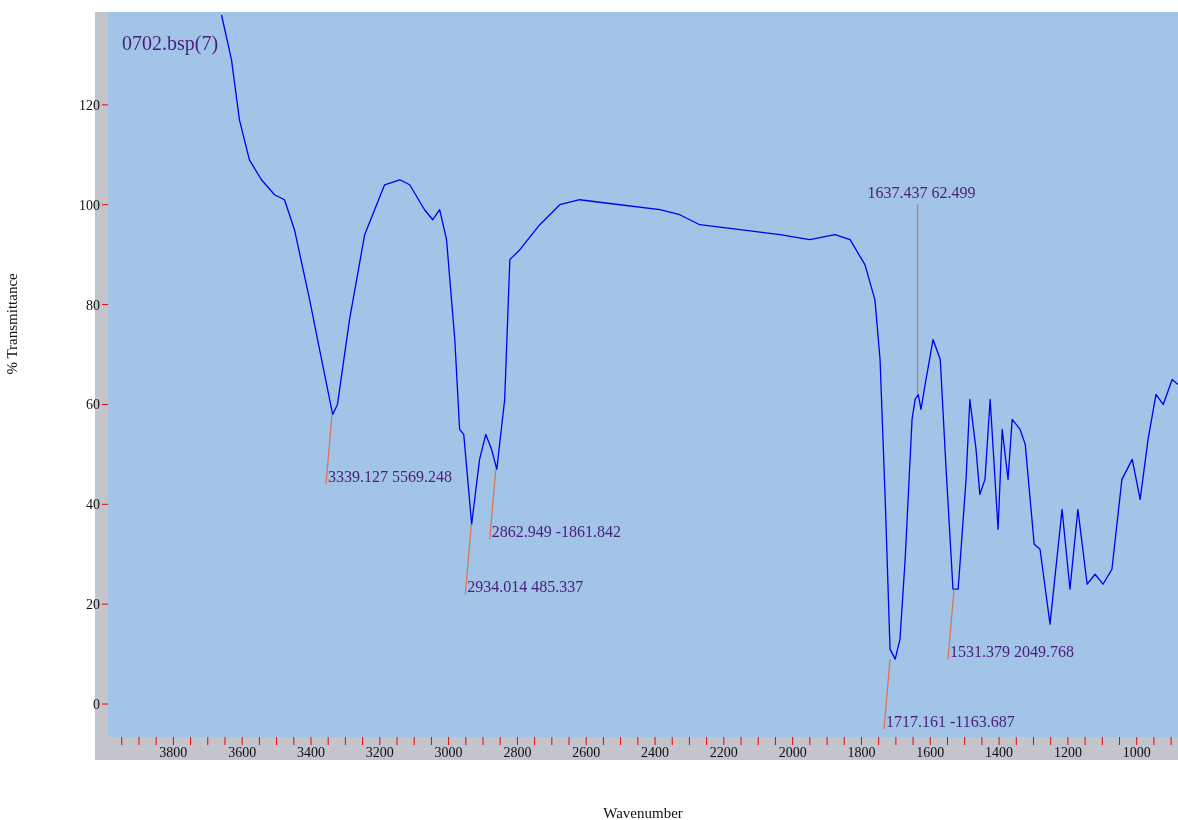 Image resolution: width=1178 pixels, height=820 pixels. I want to click on x-tick-label: 1800, so click(861, 752).